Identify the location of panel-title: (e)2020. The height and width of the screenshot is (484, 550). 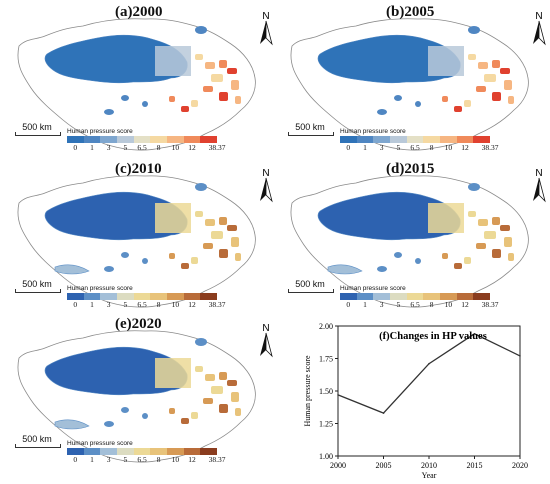
(138, 324).